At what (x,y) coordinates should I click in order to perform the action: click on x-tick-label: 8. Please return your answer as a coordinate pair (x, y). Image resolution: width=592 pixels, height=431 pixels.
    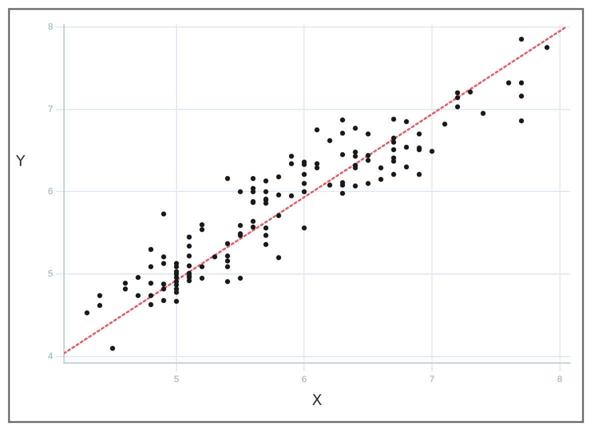
    Looking at the image, I should click on (559, 379).